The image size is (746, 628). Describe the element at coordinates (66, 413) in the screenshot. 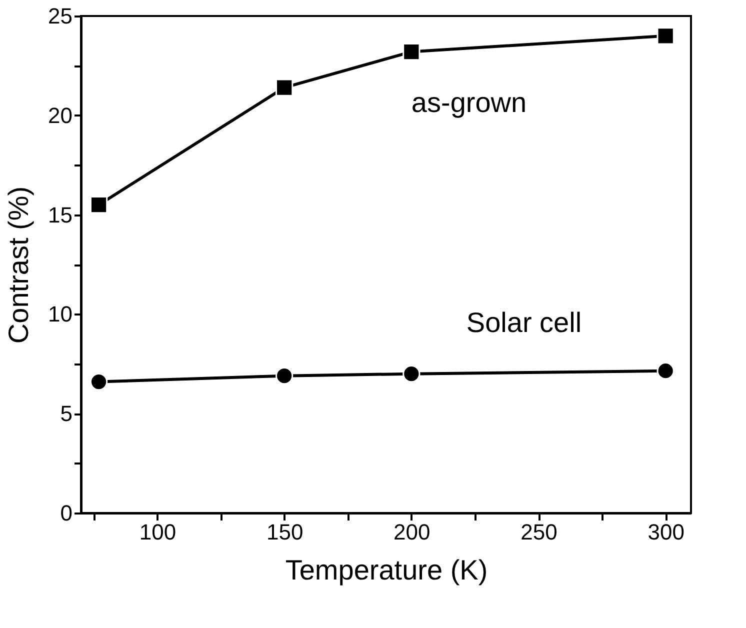

I see `y-tick-label: 5` at that location.